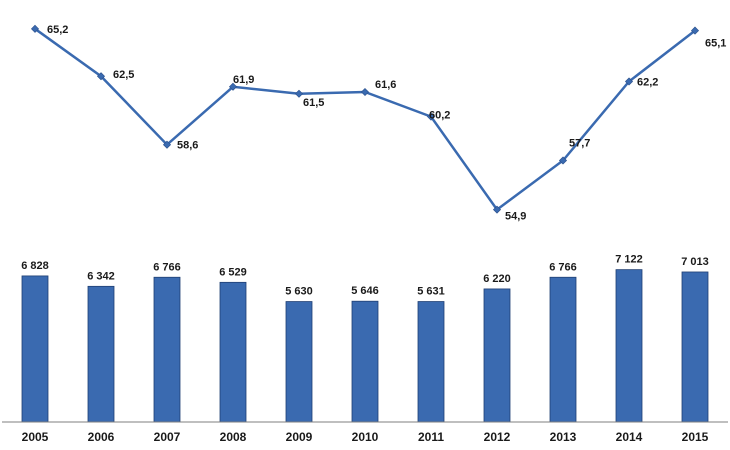 The width and height of the screenshot is (730, 450). What do you see at coordinates (629, 437) in the screenshot?
I see `x-tick-label-2014: 2014` at bounding box center [629, 437].